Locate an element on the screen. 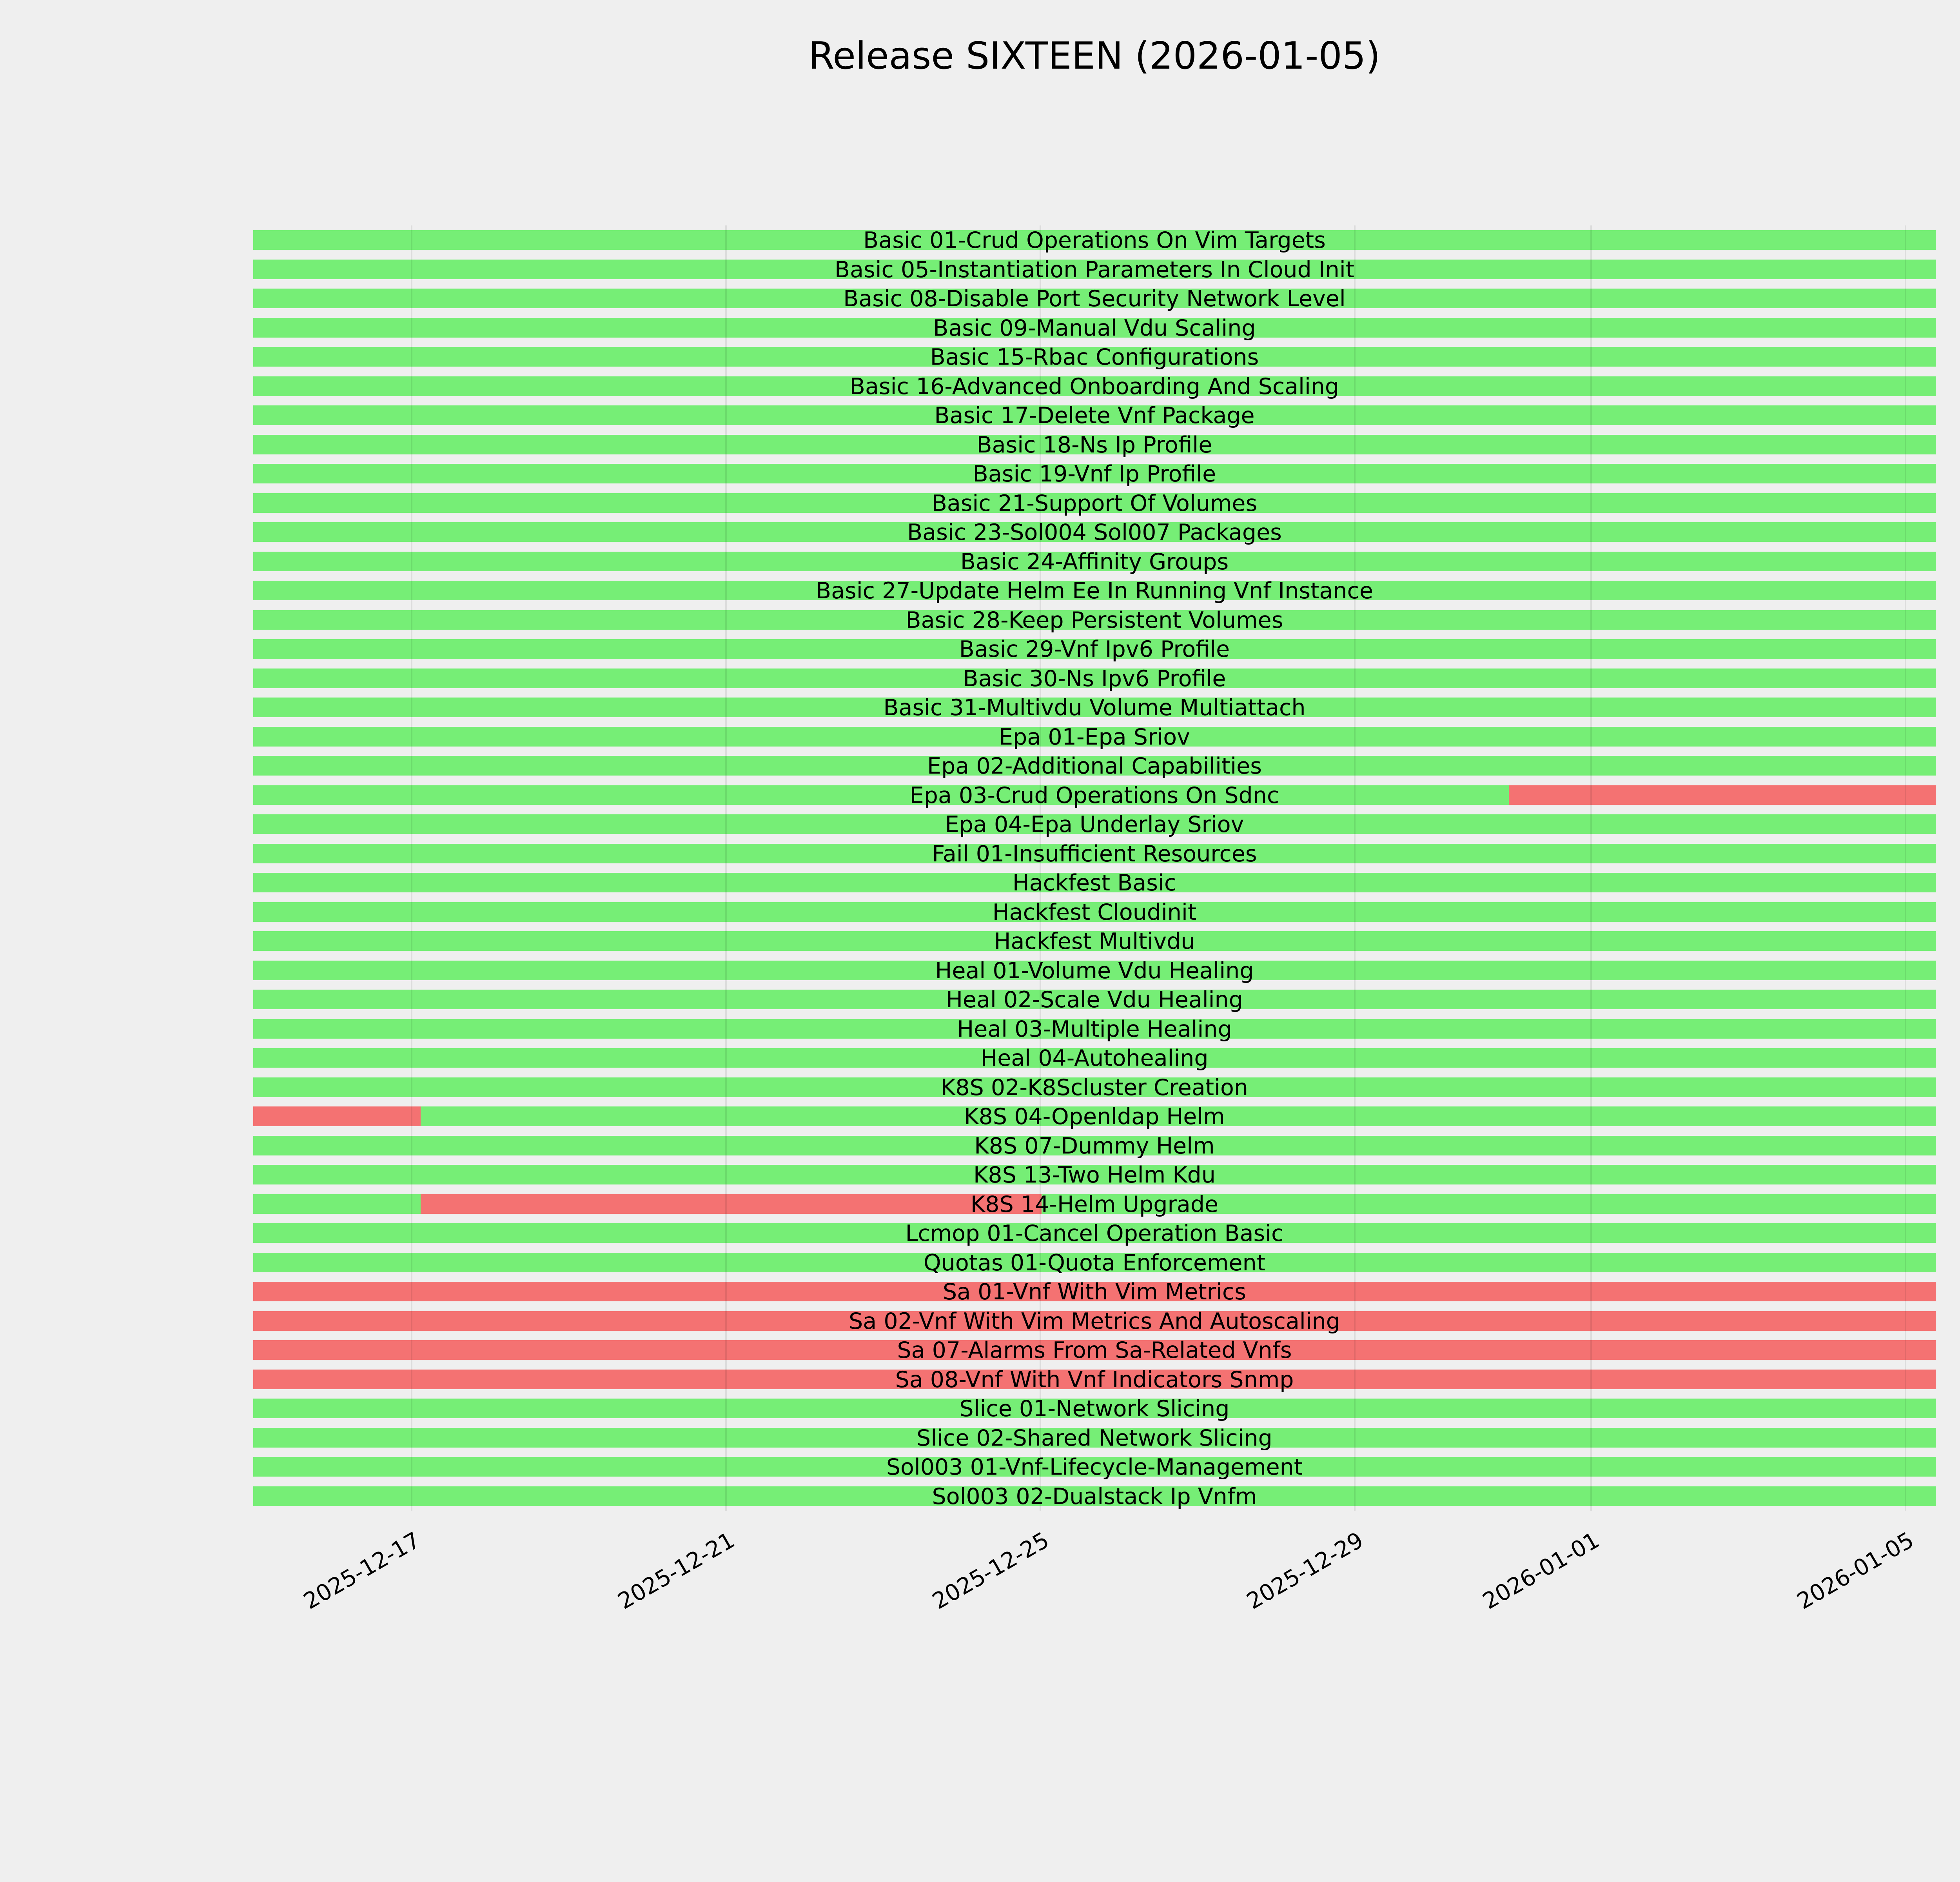  gantt-row-label: Sol003 02-Dualstack Ip Vnfm is located at coordinates (1094, 1496).